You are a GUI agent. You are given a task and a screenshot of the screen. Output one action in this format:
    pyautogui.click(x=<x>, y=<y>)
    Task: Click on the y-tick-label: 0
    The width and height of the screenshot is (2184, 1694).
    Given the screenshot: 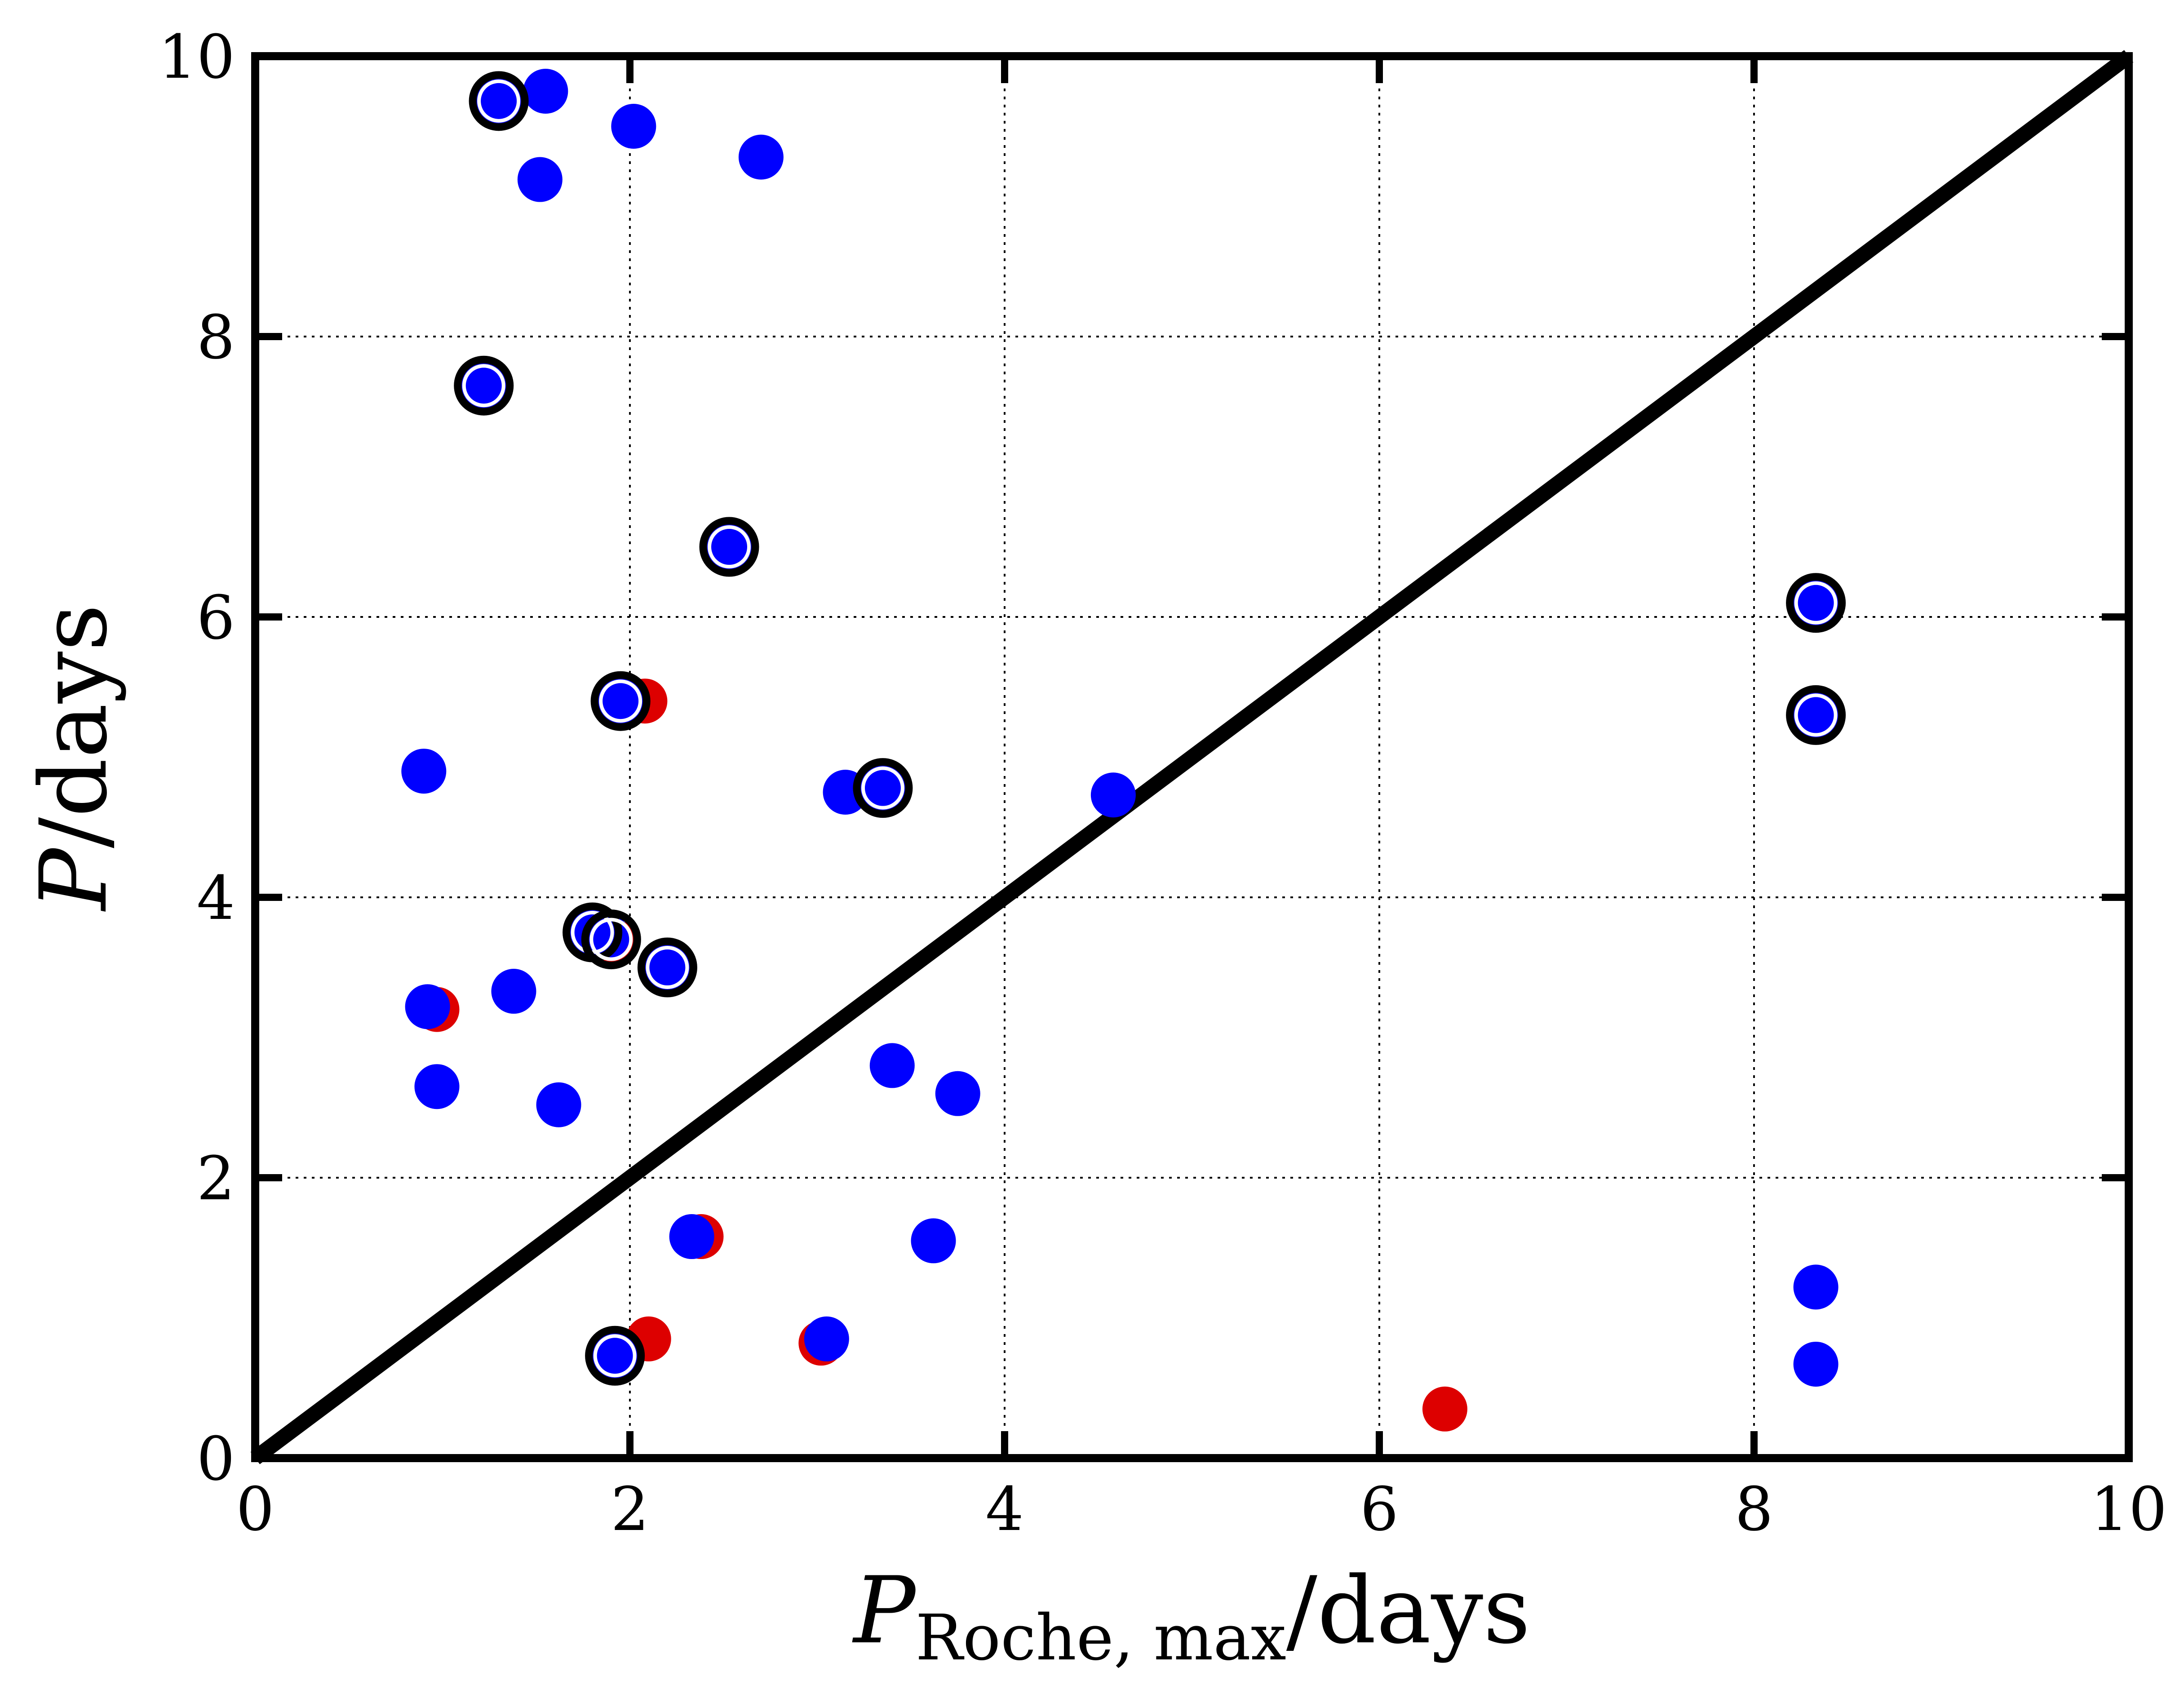 What is the action you would take?
    pyautogui.click(x=216, y=1459)
    